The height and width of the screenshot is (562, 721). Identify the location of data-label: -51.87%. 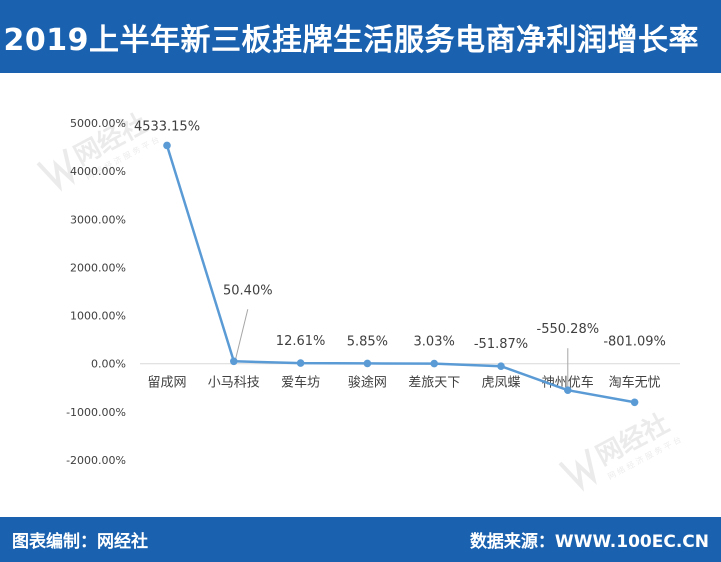
(501, 344).